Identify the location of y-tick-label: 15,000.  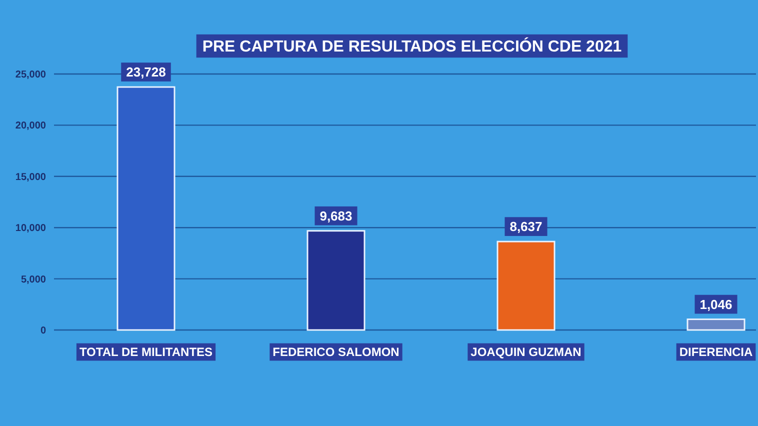
(30, 177).